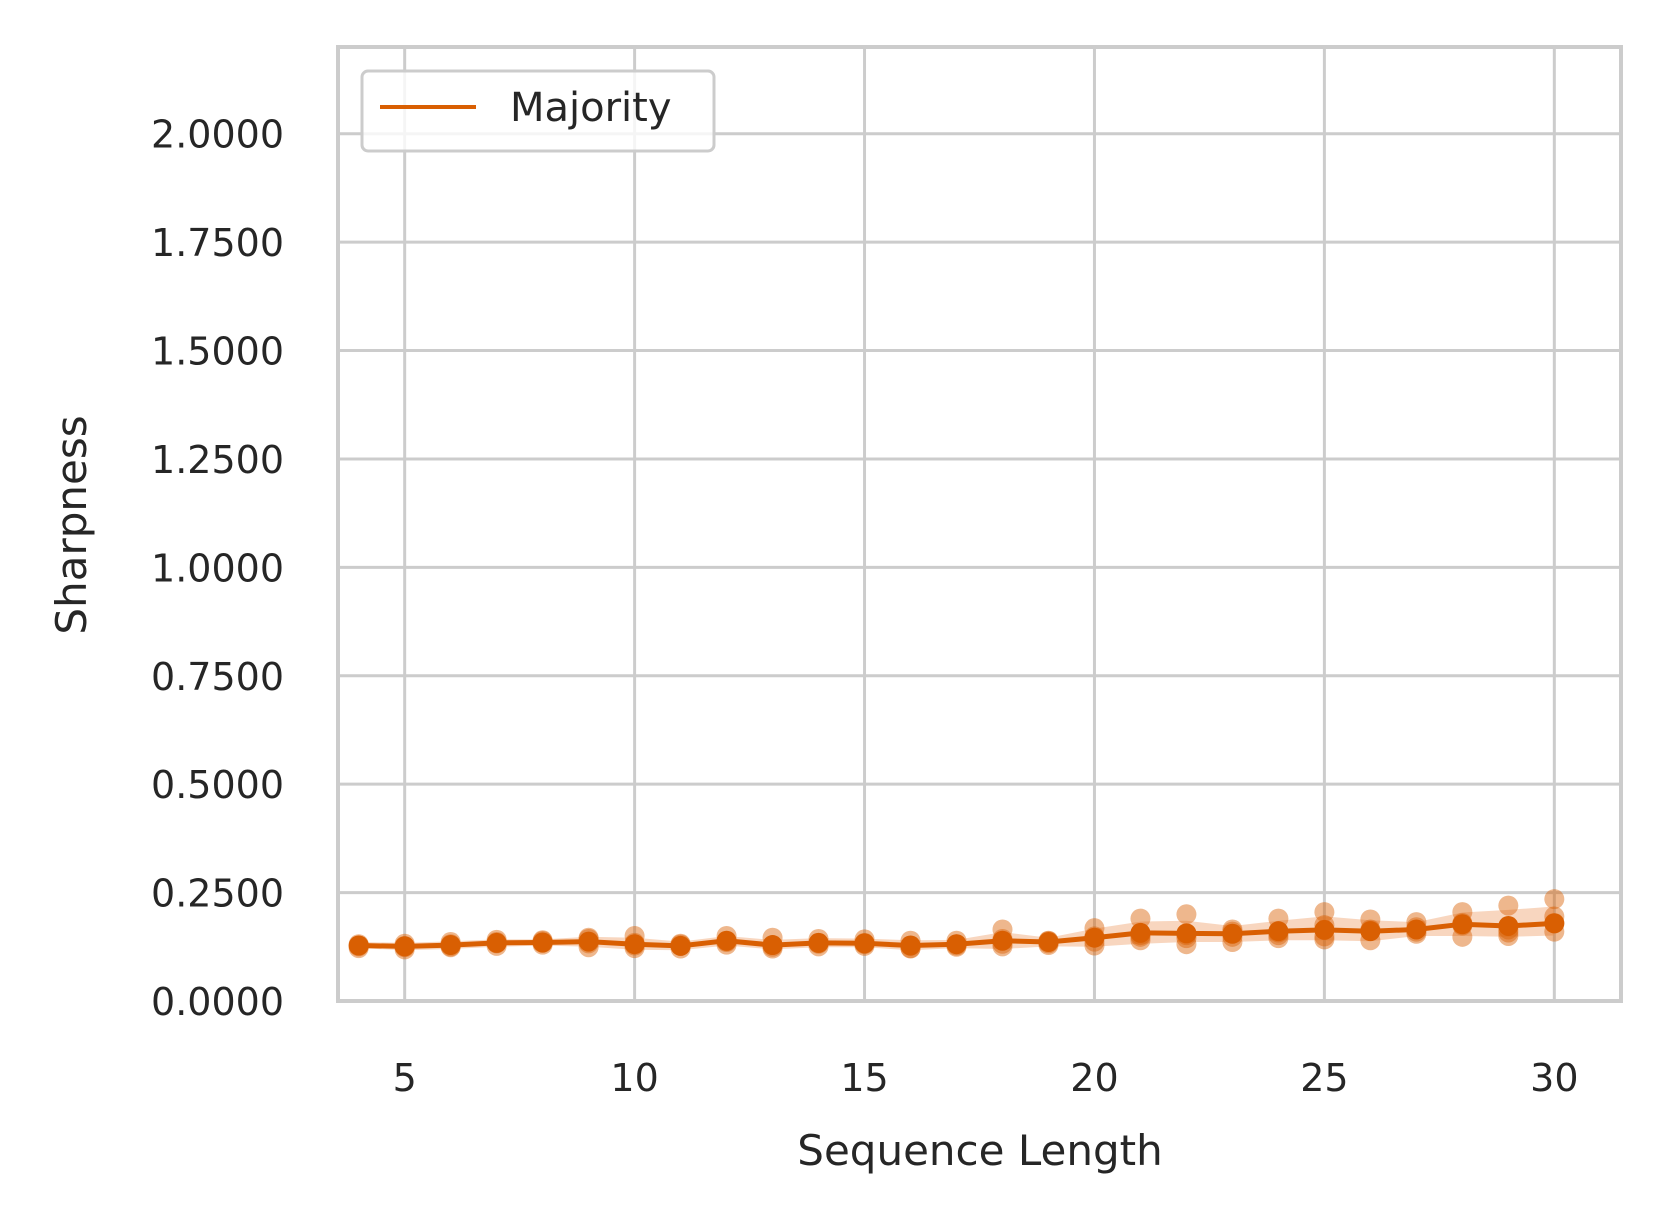  I want to click on y-tick-label: 0.5000, so click(217, 785).